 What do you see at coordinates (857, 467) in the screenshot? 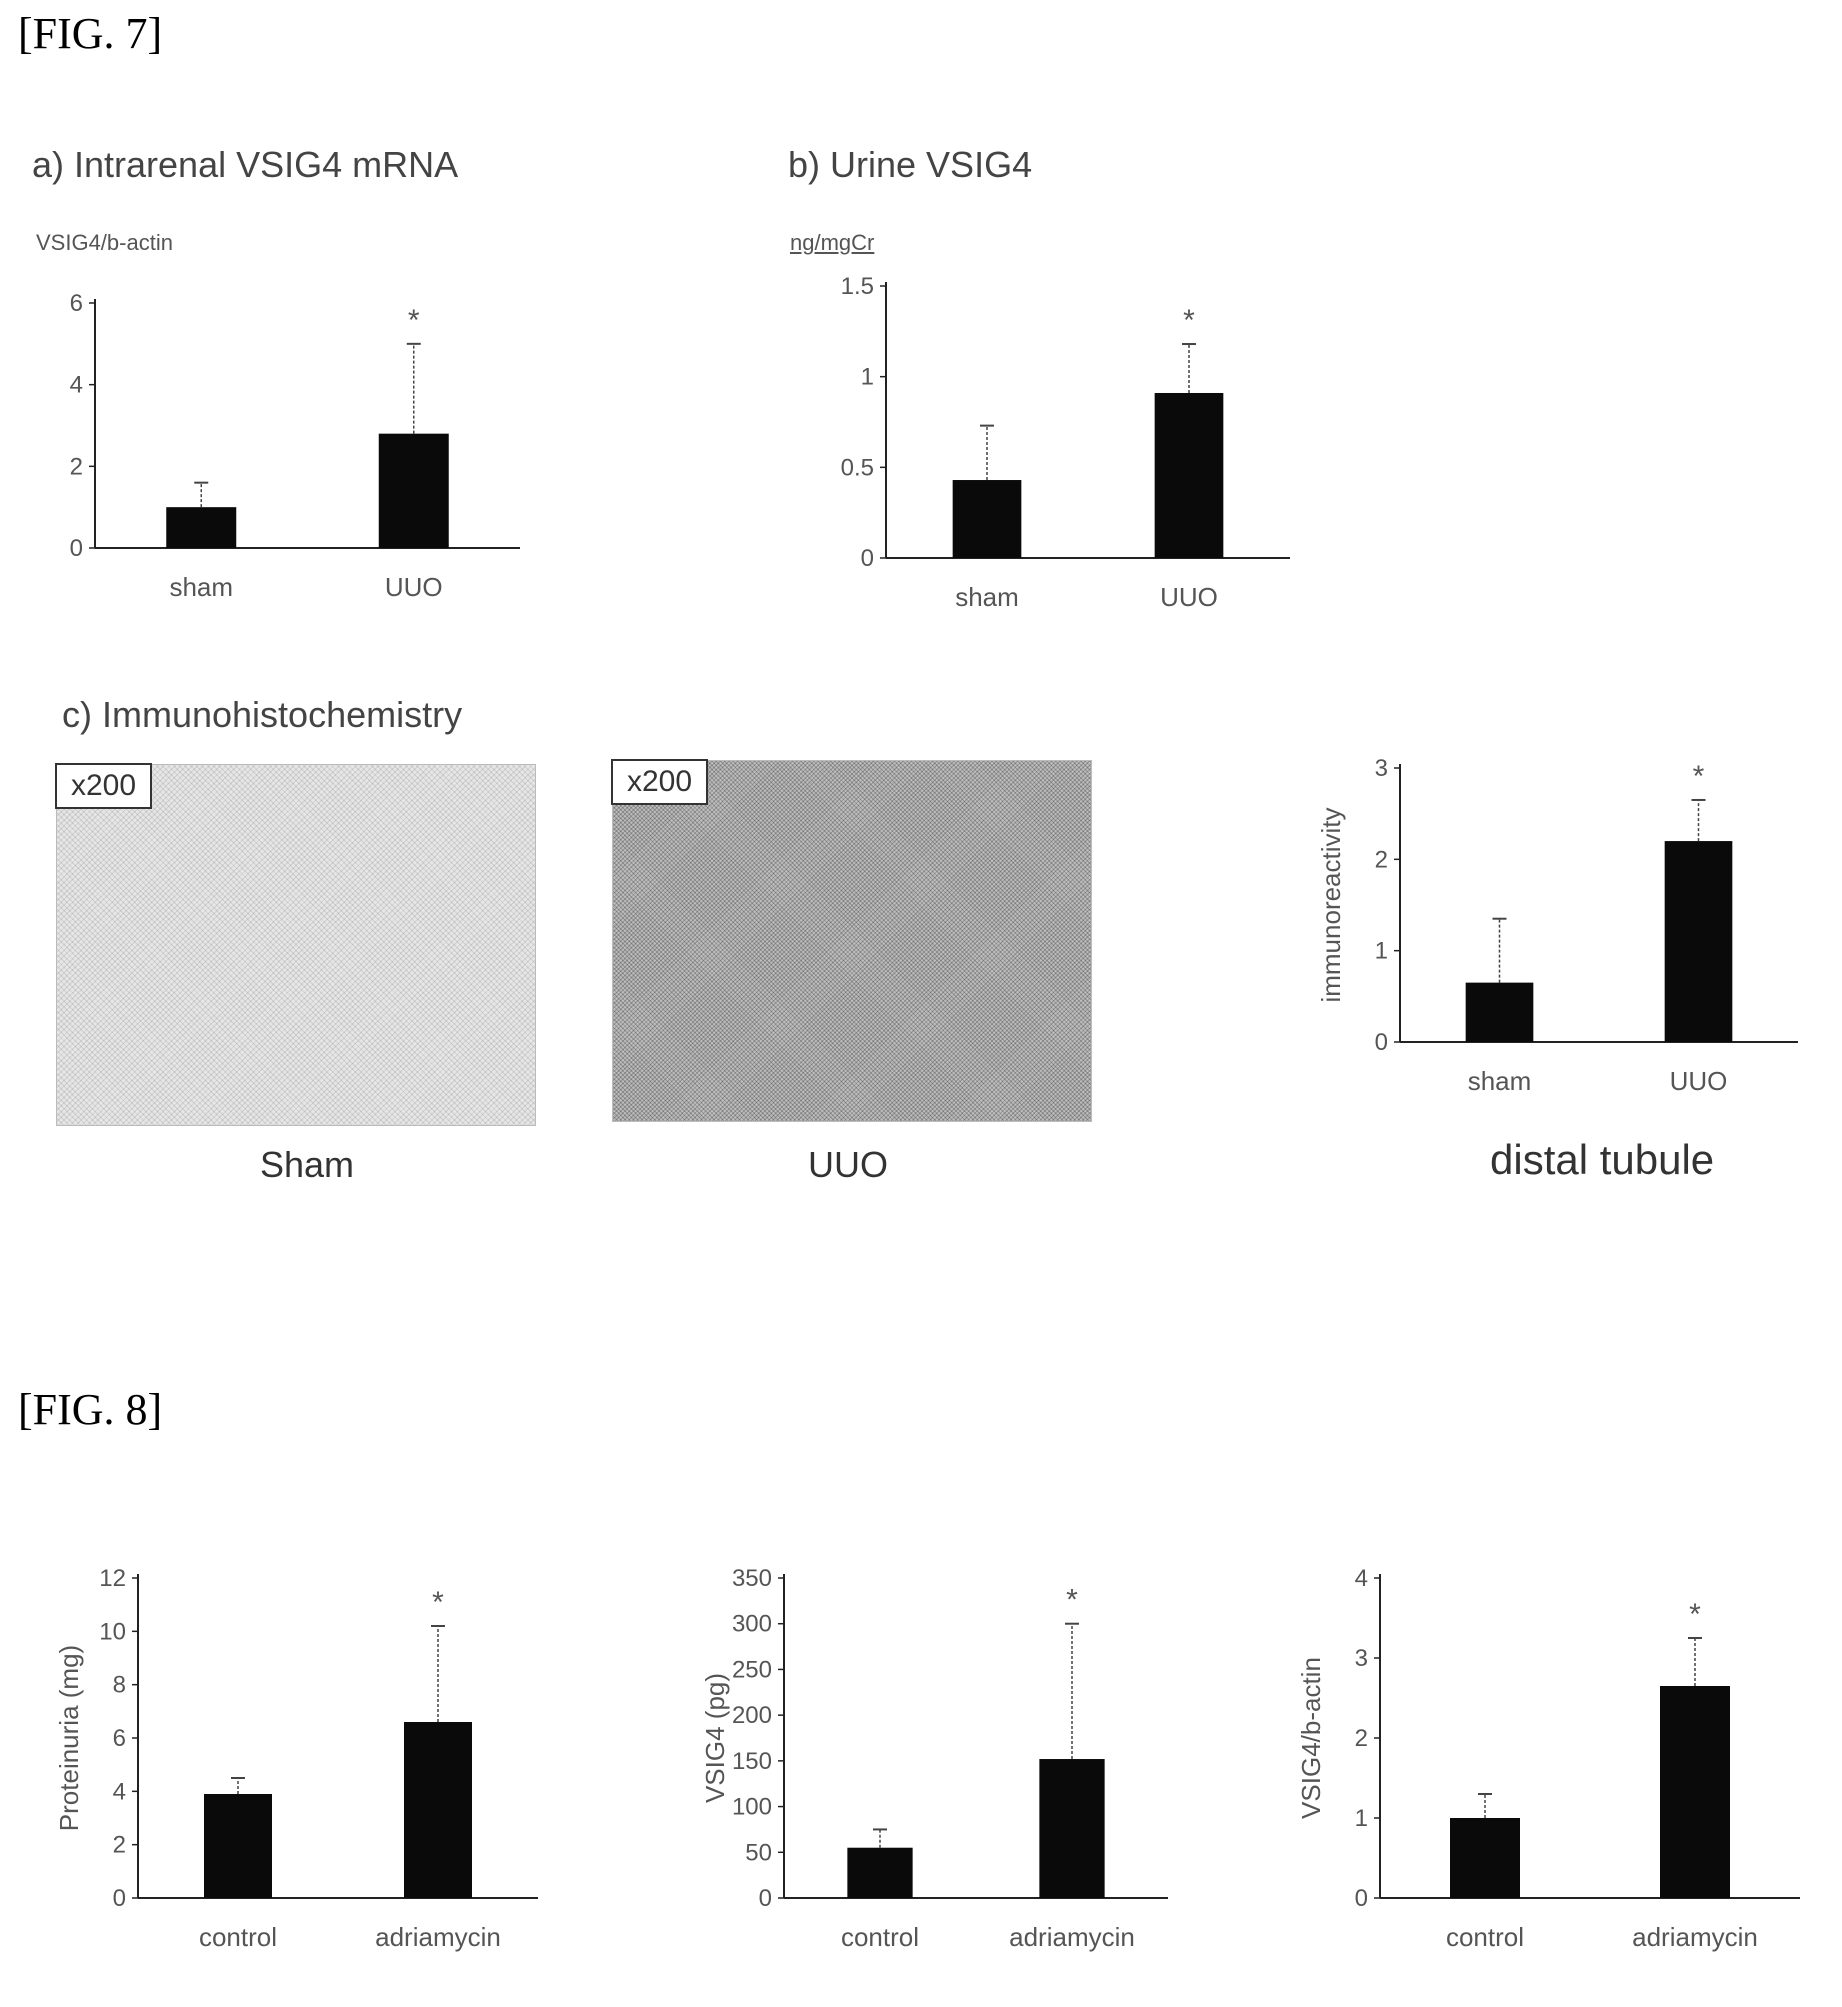
I see `y-tick-label: 0.5` at bounding box center [857, 467].